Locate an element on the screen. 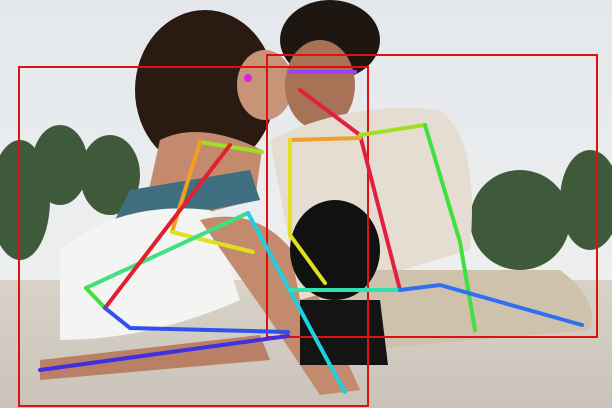 The height and width of the screenshot is (408, 612). dog is located at coordinates (335, 250).